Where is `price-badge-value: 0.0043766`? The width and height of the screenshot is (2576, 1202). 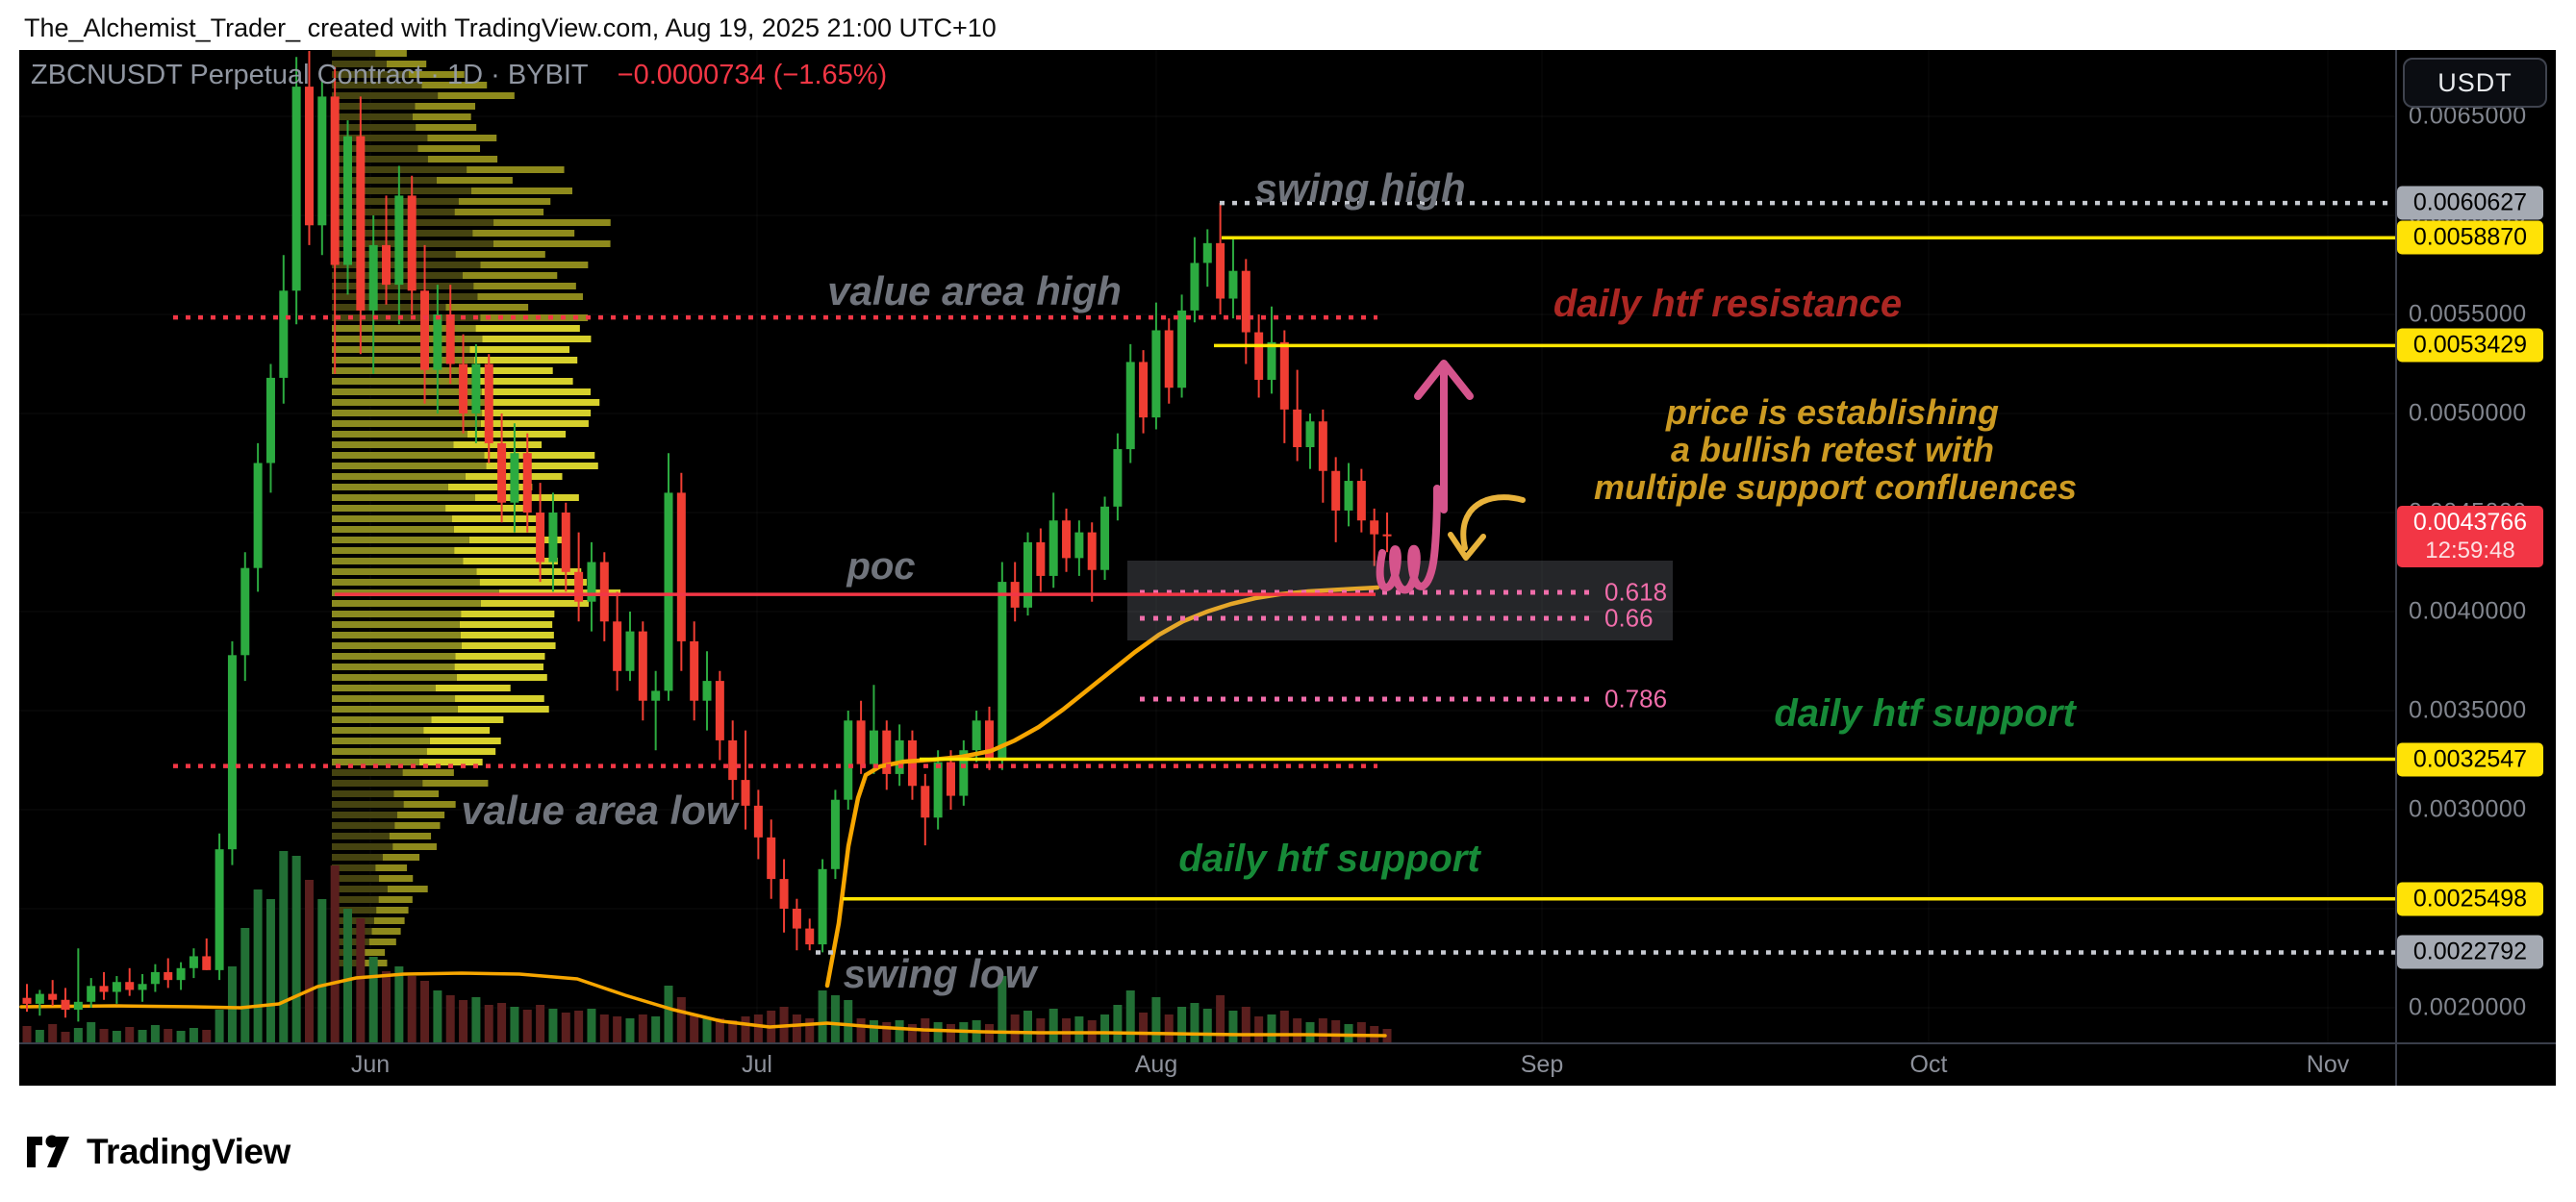 price-badge-value: 0.0043766 is located at coordinates (2470, 523).